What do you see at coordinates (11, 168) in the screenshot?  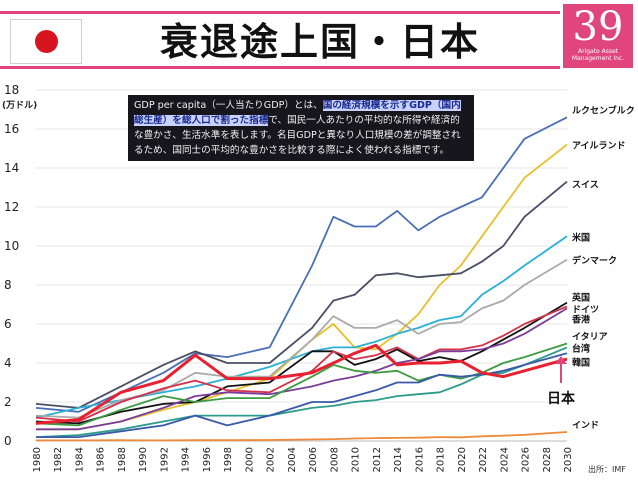 I see `y-tick-label: 14` at bounding box center [11, 168].